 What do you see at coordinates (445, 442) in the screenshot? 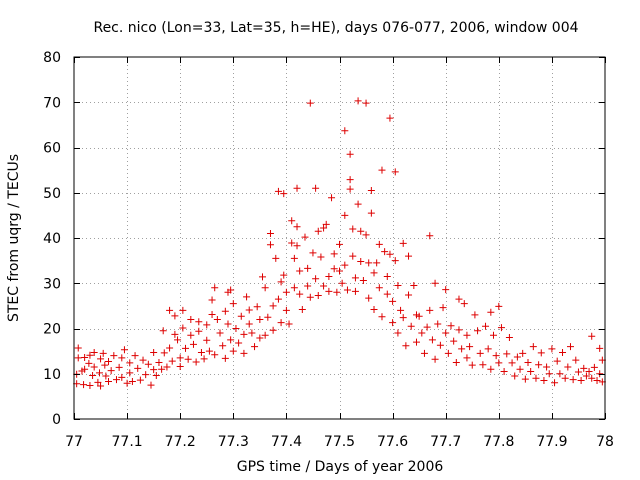
I see `x-tick-label: 77.7` at bounding box center [445, 442].